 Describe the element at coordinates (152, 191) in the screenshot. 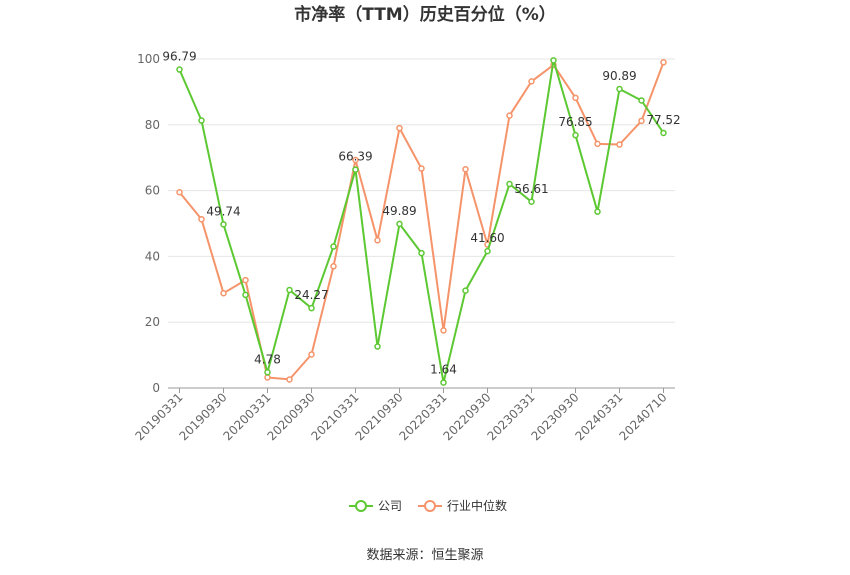

I see `y-tick-label: 60` at that location.